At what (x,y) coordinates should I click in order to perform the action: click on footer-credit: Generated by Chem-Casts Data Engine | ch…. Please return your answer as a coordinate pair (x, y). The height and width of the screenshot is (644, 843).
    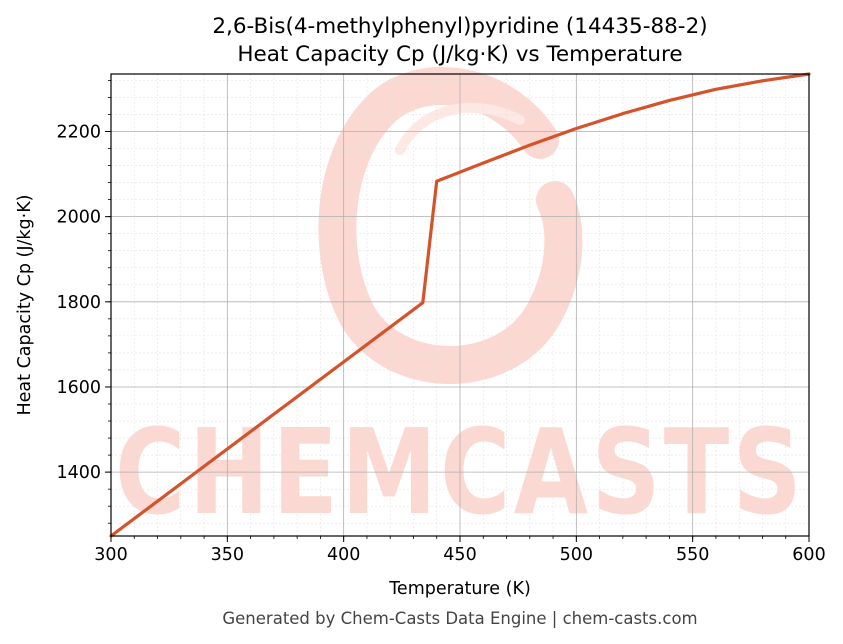
    Looking at the image, I should click on (459, 618).